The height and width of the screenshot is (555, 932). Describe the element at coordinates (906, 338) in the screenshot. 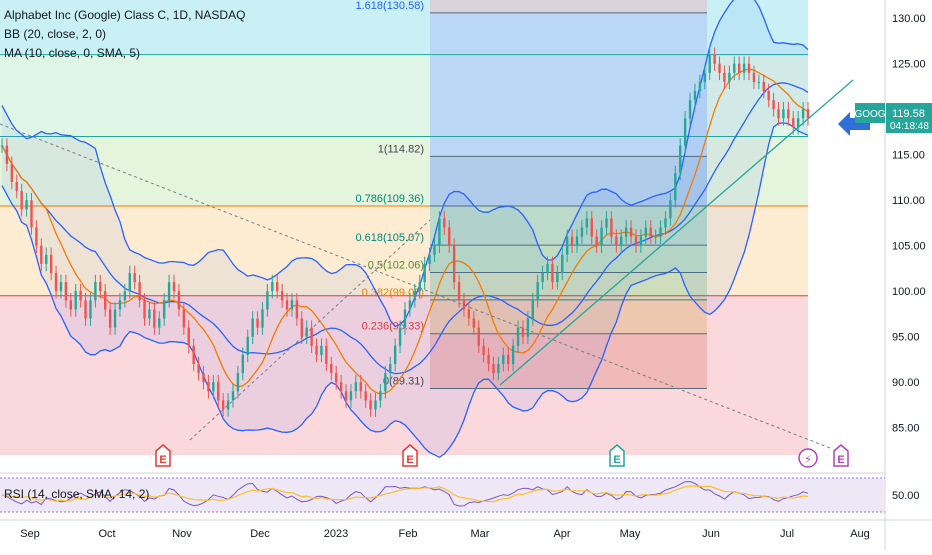

I see `y-tick-label: 95.00` at that location.